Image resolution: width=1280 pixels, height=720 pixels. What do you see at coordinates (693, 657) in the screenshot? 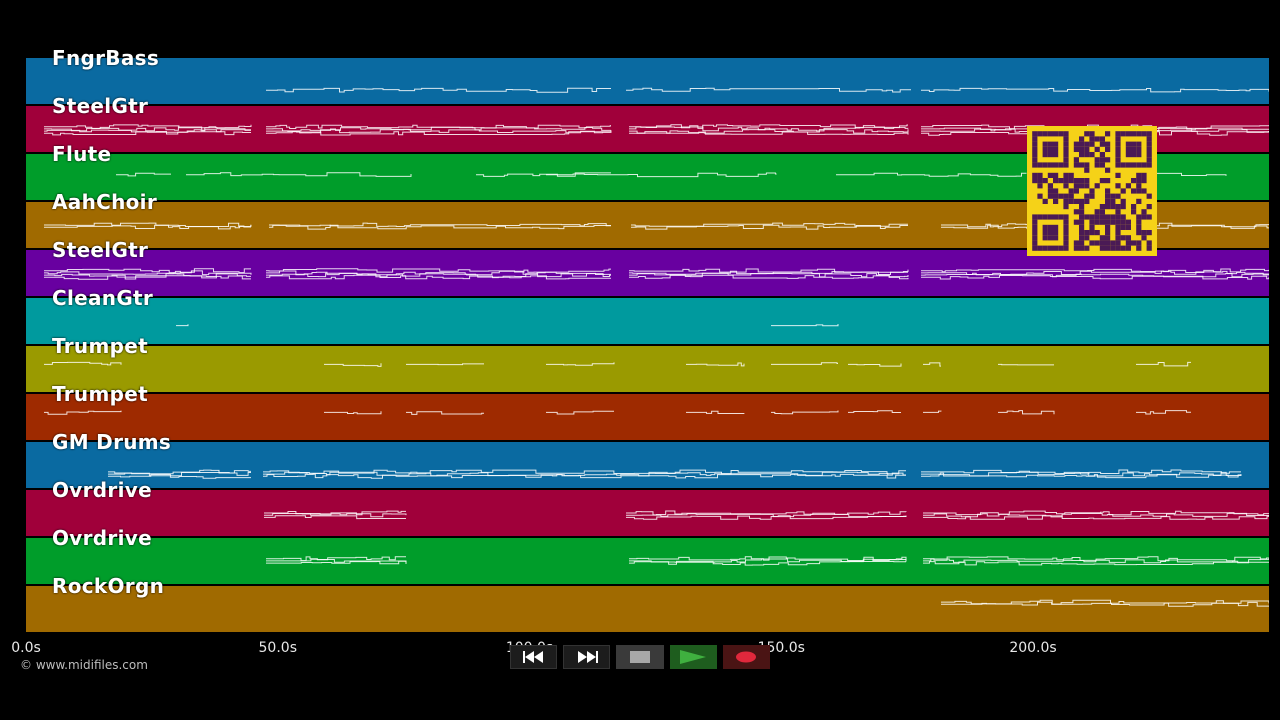
I see `play-button` at bounding box center [693, 657].